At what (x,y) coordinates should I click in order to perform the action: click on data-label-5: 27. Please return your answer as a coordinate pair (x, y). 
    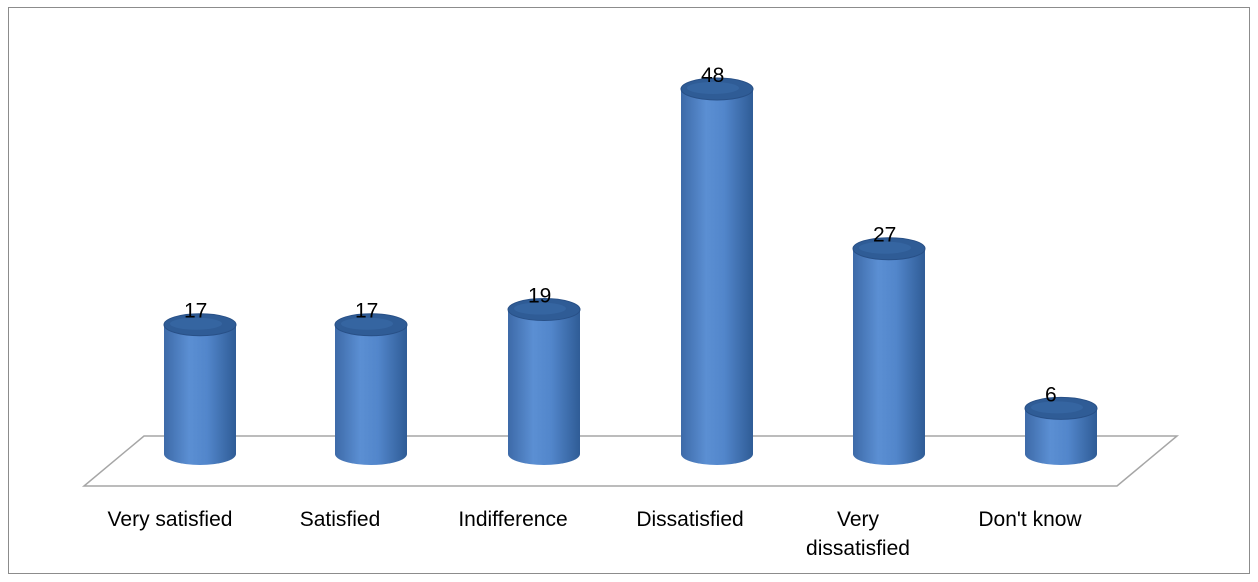
    Looking at the image, I should click on (884, 235).